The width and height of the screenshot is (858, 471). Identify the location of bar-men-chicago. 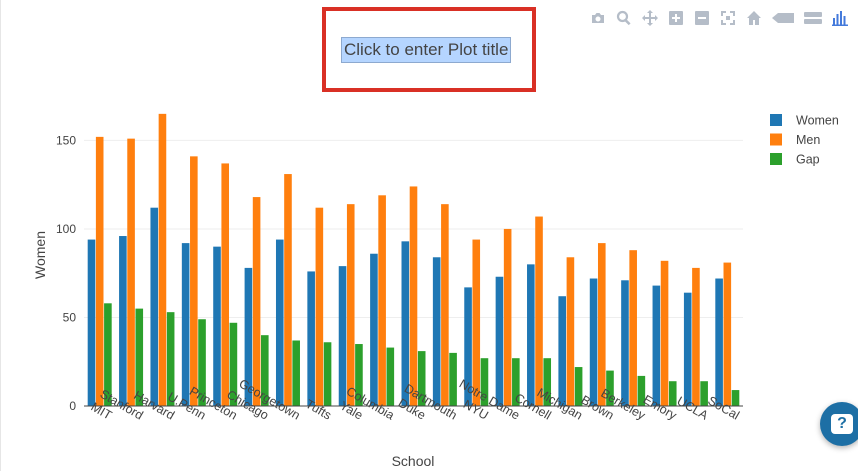
(256, 301).